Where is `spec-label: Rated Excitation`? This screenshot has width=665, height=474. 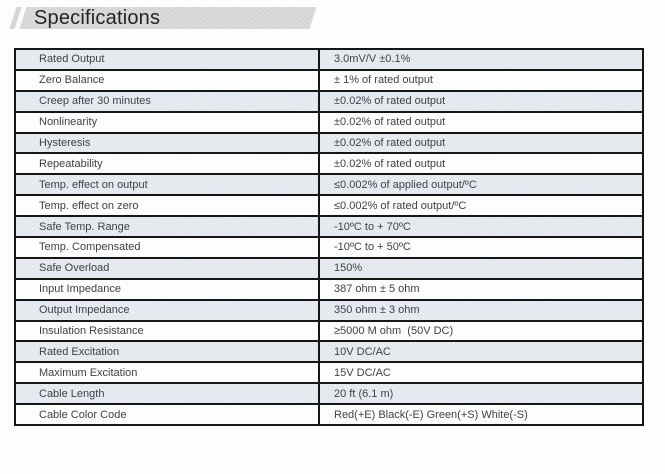 spec-label: Rated Excitation is located at coordinates (167, 352).